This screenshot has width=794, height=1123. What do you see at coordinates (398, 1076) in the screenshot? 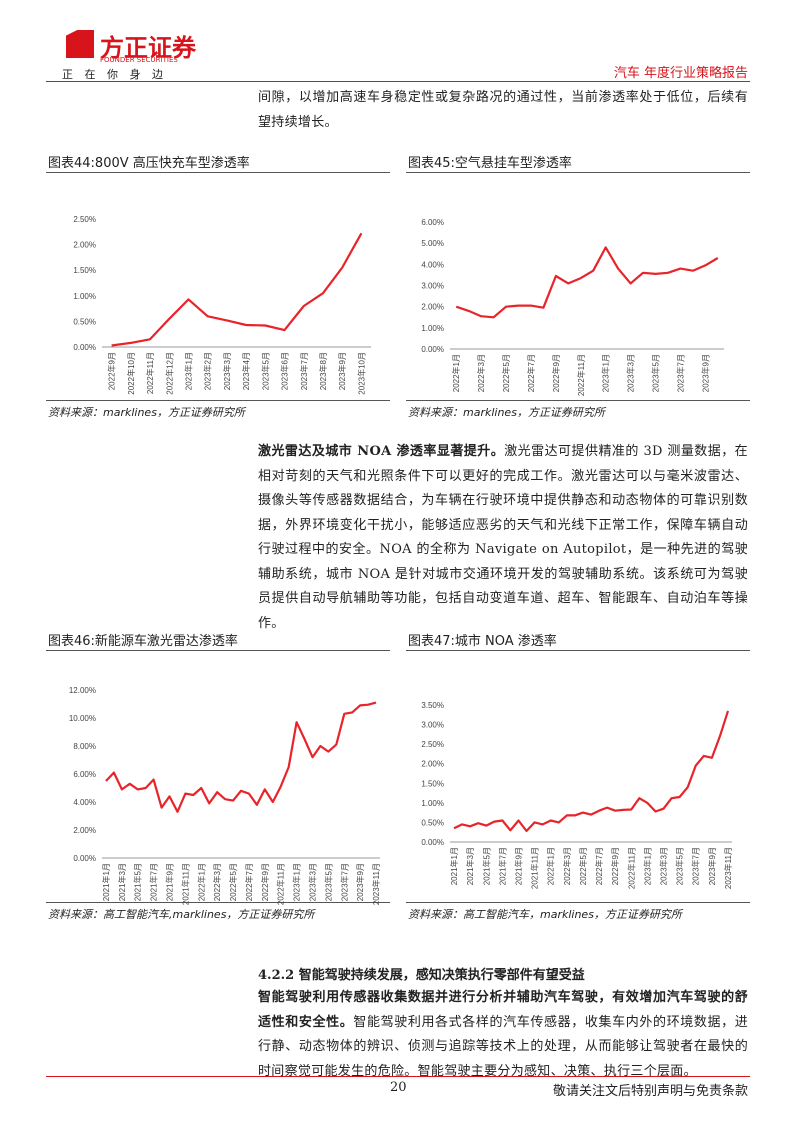
I see `footer-rule` at bounding box center [398, 1076].